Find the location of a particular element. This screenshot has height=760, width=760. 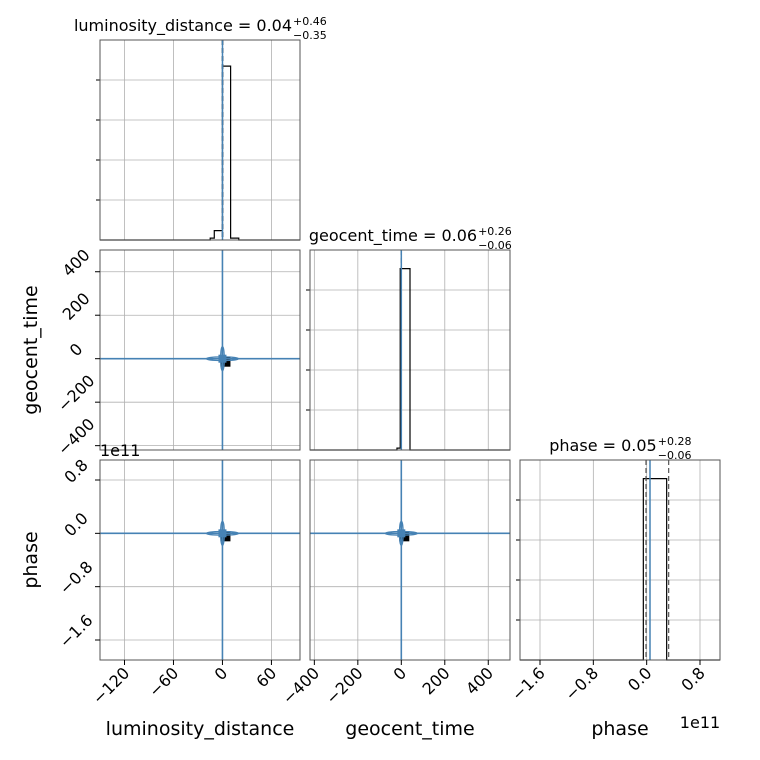

hist-panel-phase: phase = 0.05 +0.28−0.06 is located at coordinates (618, 548).